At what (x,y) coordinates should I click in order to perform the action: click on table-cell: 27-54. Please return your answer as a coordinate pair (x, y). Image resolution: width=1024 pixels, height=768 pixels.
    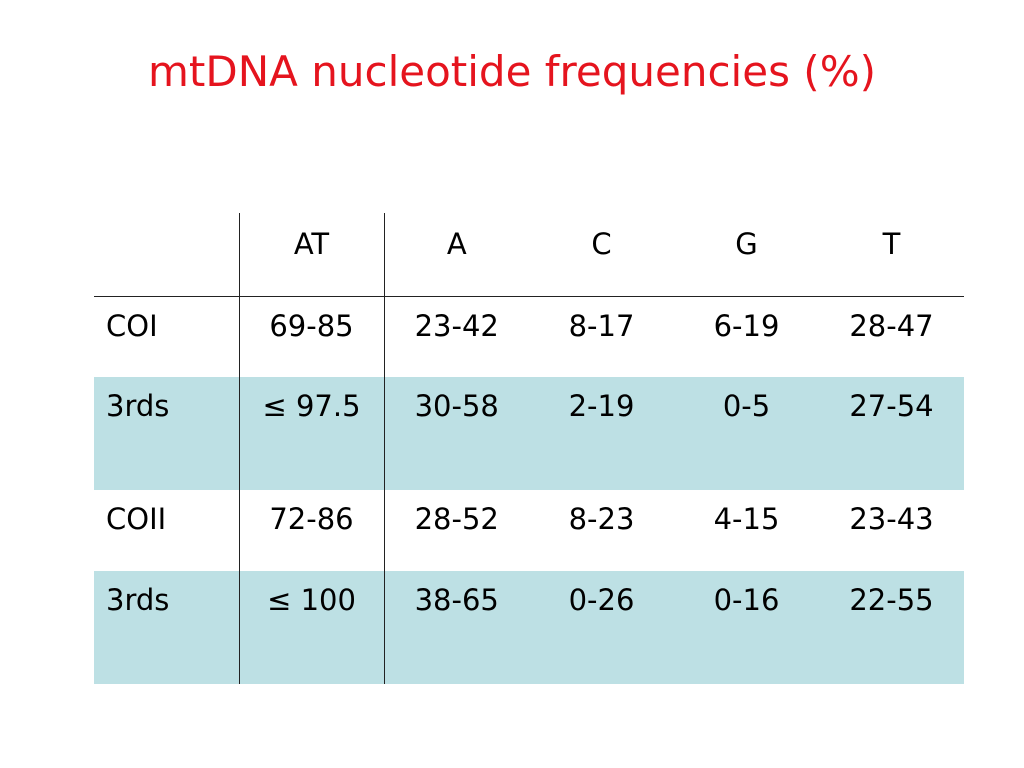
    Looking at the image, I should click on (891, 406).